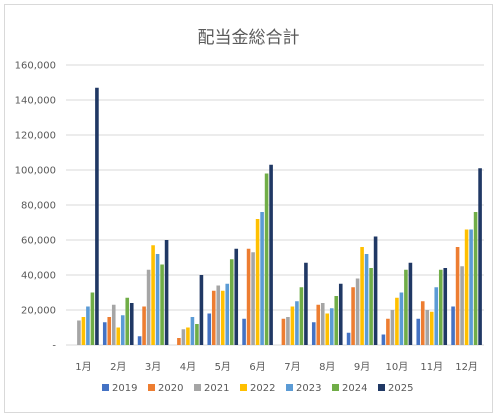 This screenshot has height=419, width=499. Describe the element at coordinates (335, 387) in the screenshot. I see `legend-swatch-2024` at that location.